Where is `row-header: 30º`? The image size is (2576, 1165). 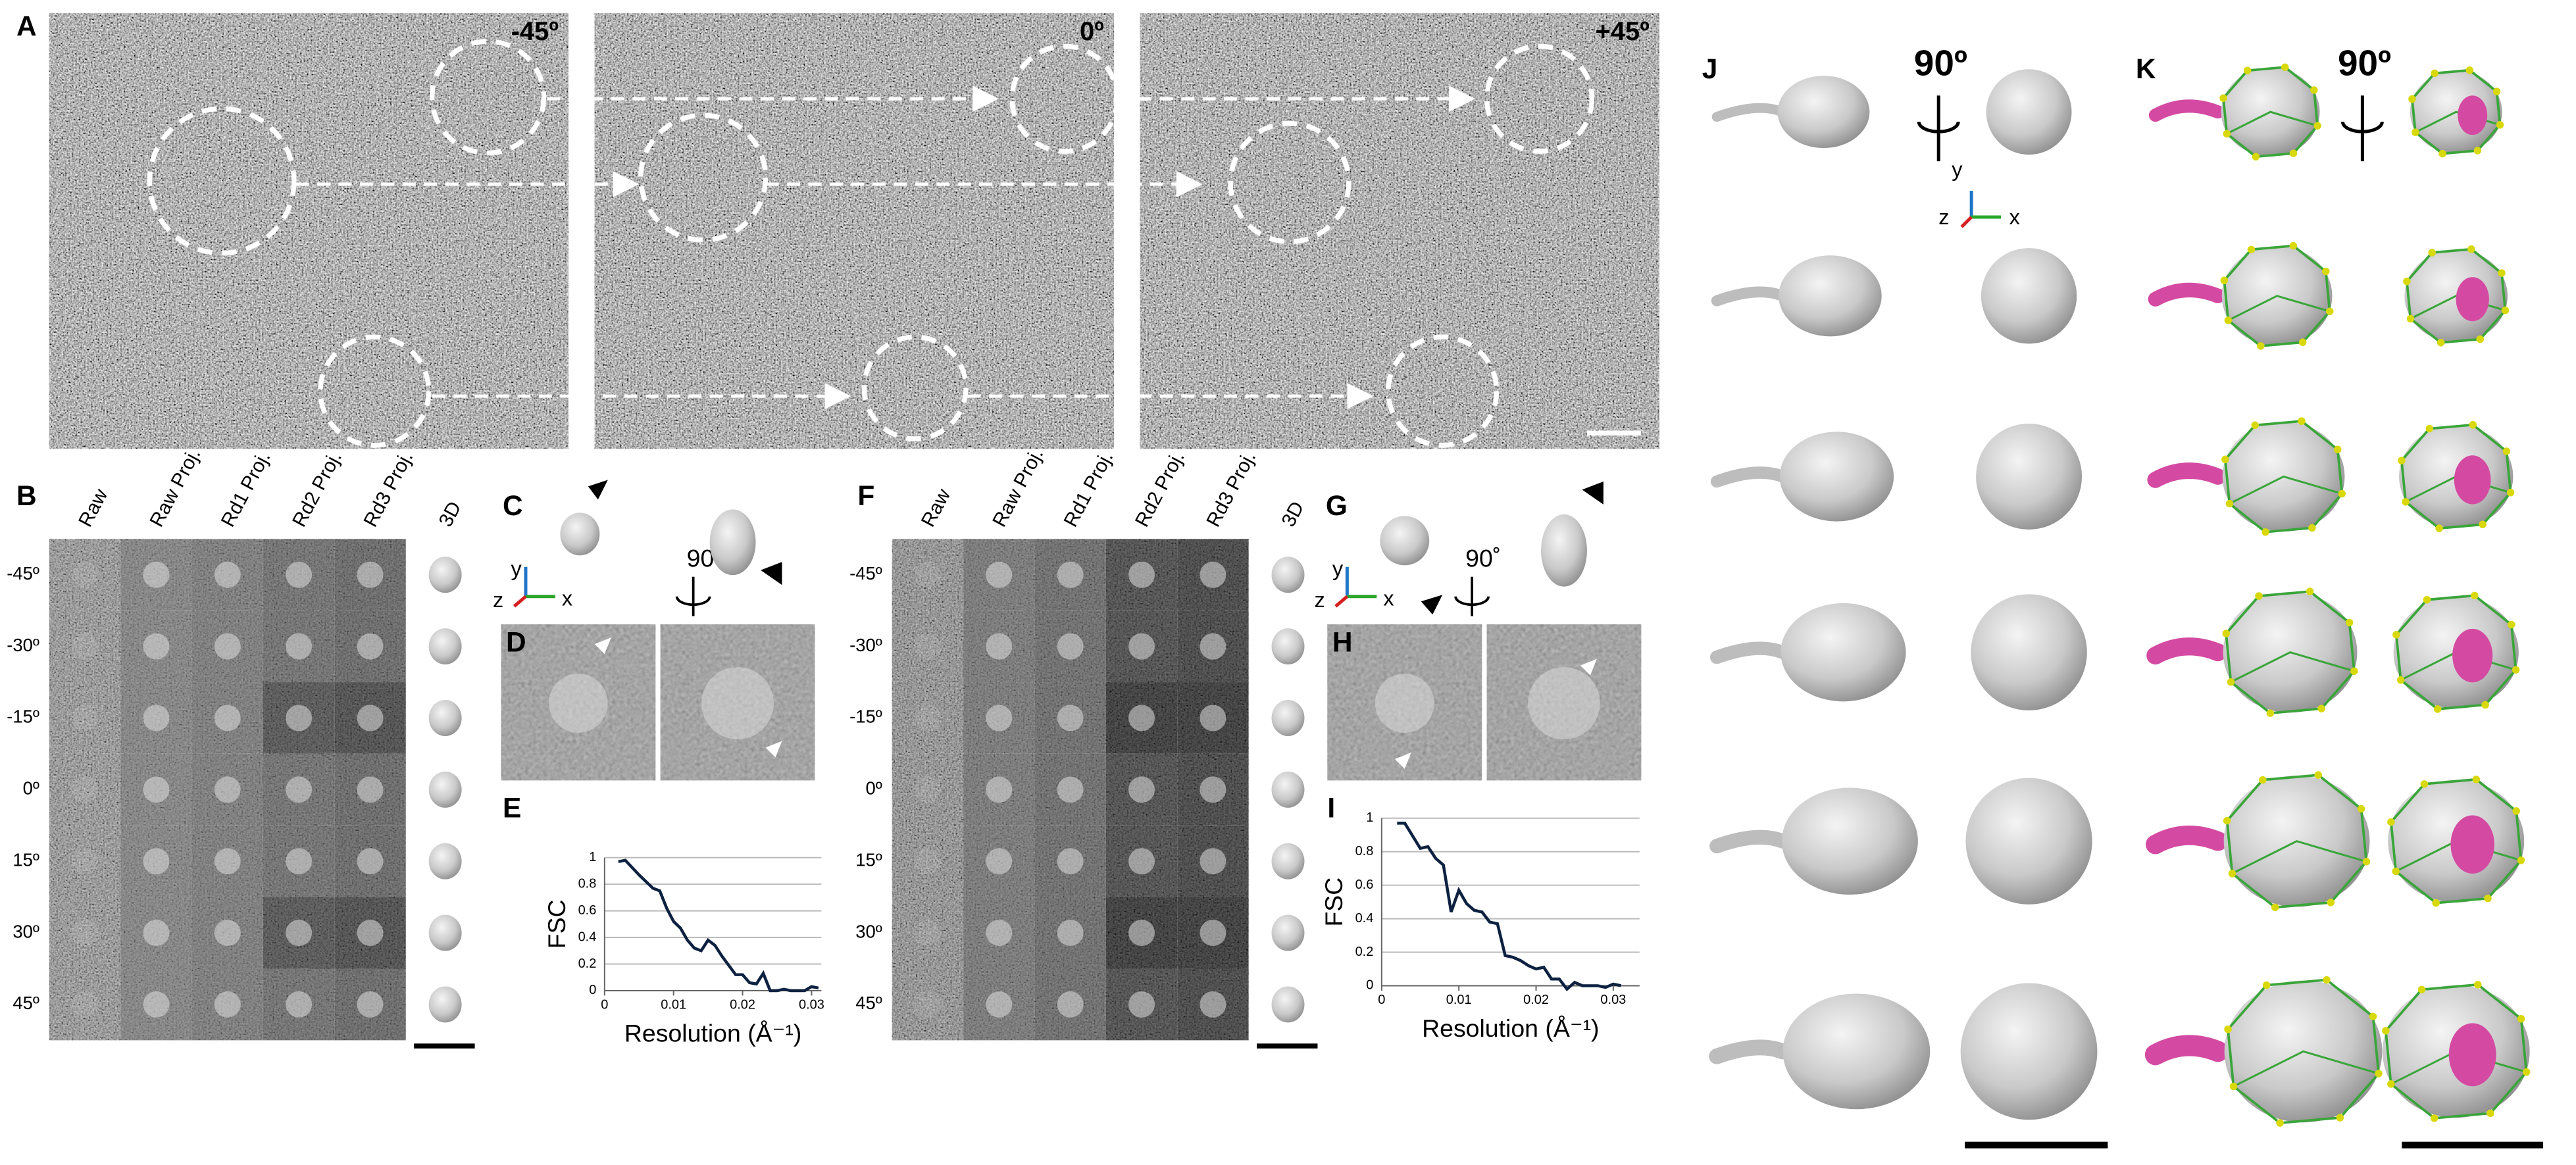 row-header: 30º is located at coordinates (869, 931).